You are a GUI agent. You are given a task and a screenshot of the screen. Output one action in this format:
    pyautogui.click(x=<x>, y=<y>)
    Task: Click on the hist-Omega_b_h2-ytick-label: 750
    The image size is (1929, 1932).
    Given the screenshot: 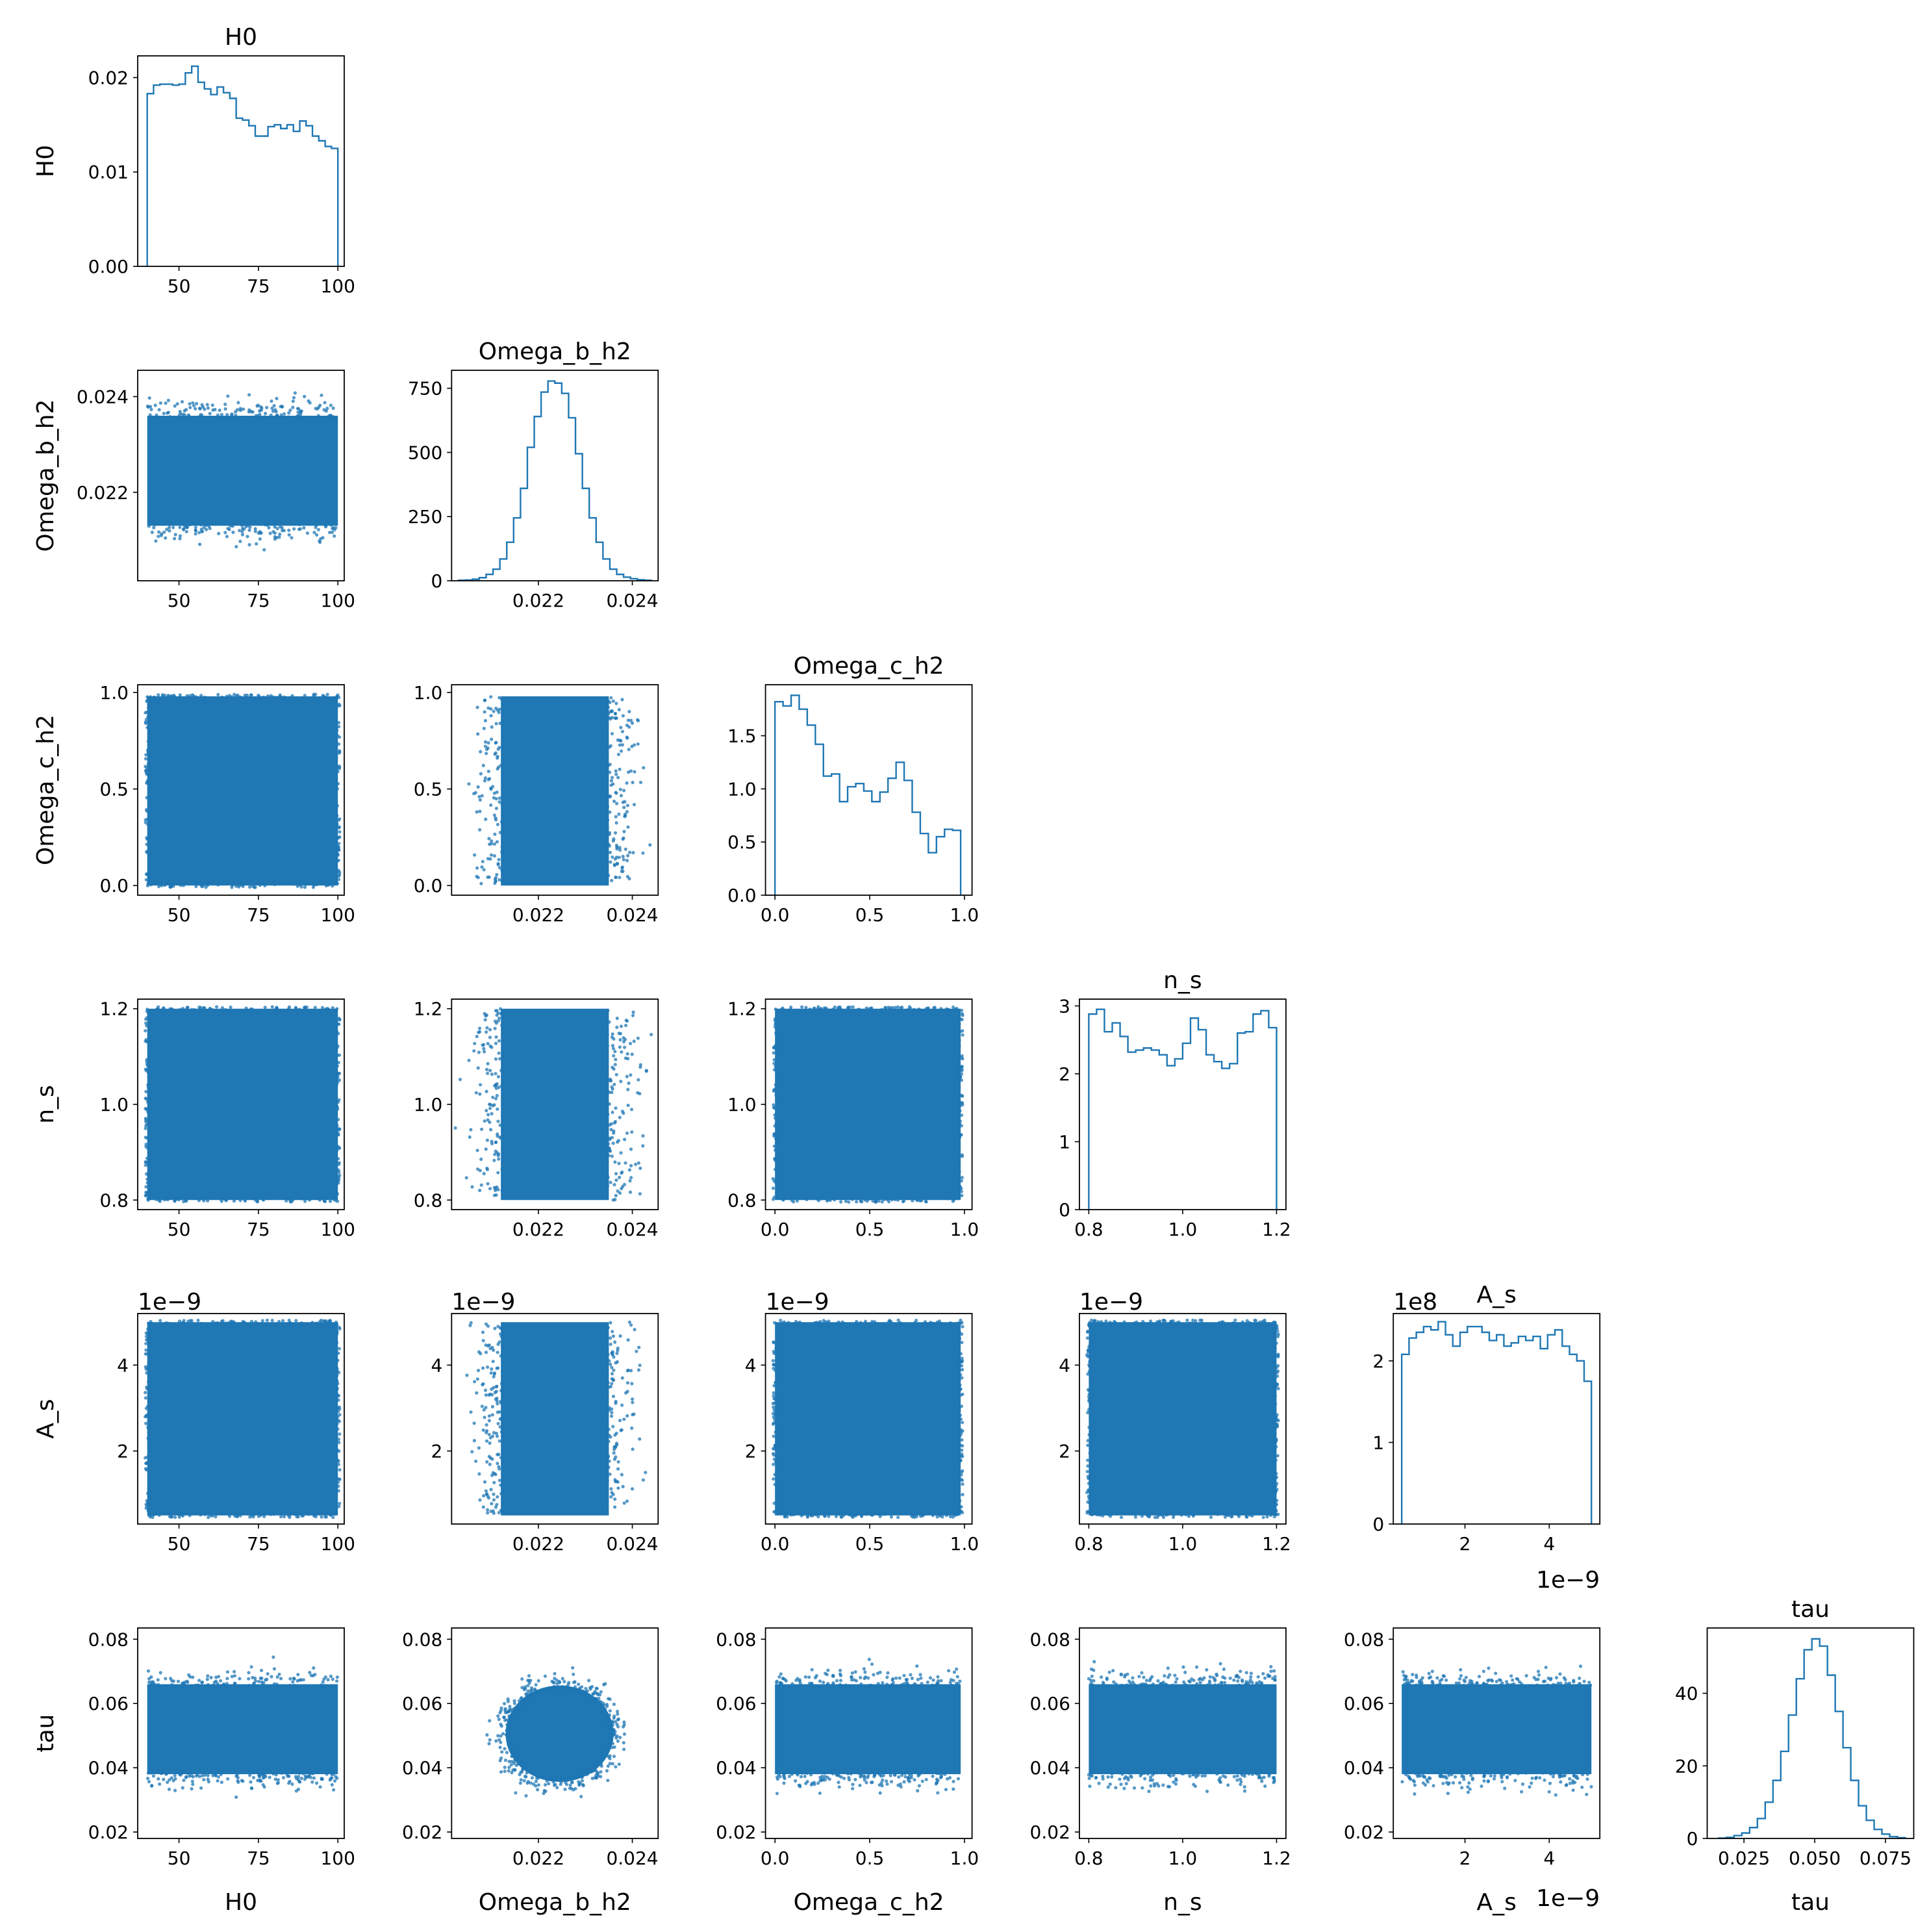 What is the action you would take?
    pyautogui.click(x=425, y=389)
    